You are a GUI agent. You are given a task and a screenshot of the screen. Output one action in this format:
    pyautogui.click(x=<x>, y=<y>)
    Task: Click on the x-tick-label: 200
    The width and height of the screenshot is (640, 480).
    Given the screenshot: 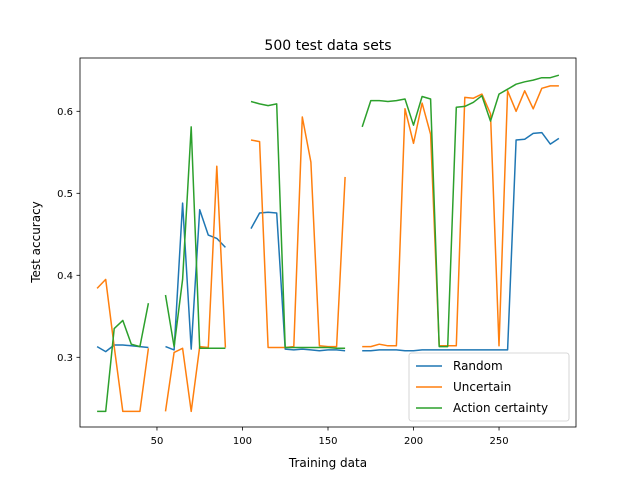 What is the action you would take?
    pyautogui.click(x=413, y=441)
    